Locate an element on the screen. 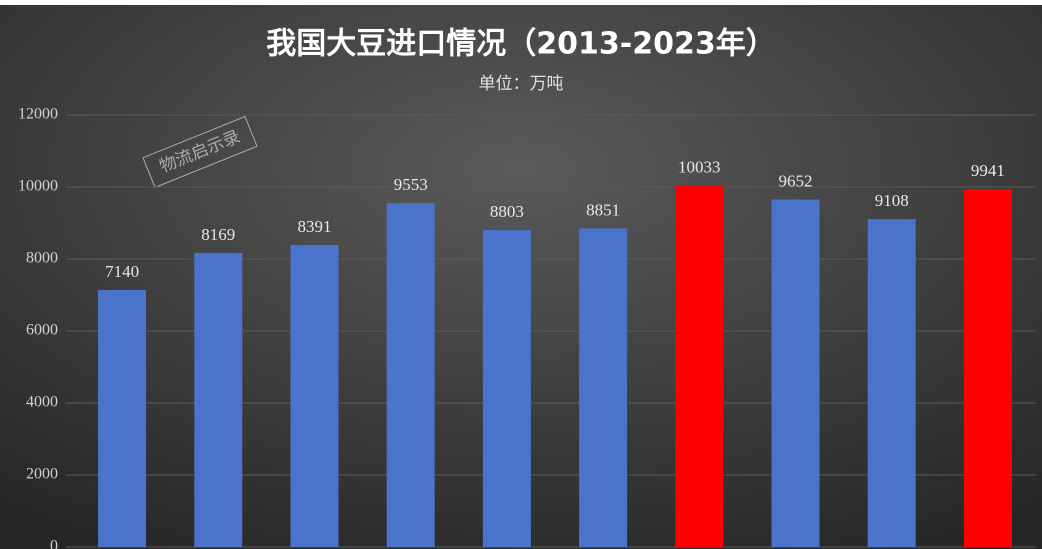 This screenshot has width=1042, height=549. value-label: 9553 is located at coordinates (411, 184).